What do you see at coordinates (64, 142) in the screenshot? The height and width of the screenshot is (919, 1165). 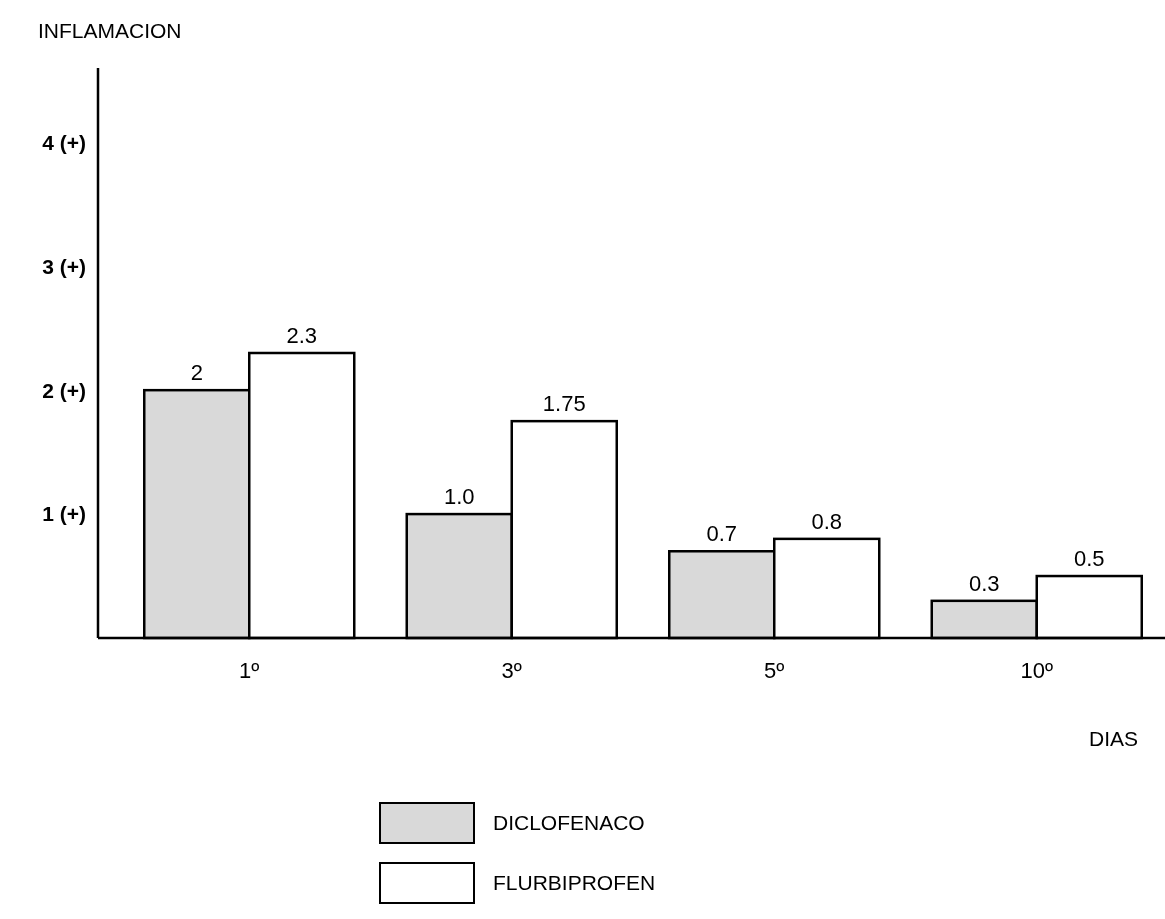 I see `y-tick-label: 4 (+)` at bounding box center [64, 142].